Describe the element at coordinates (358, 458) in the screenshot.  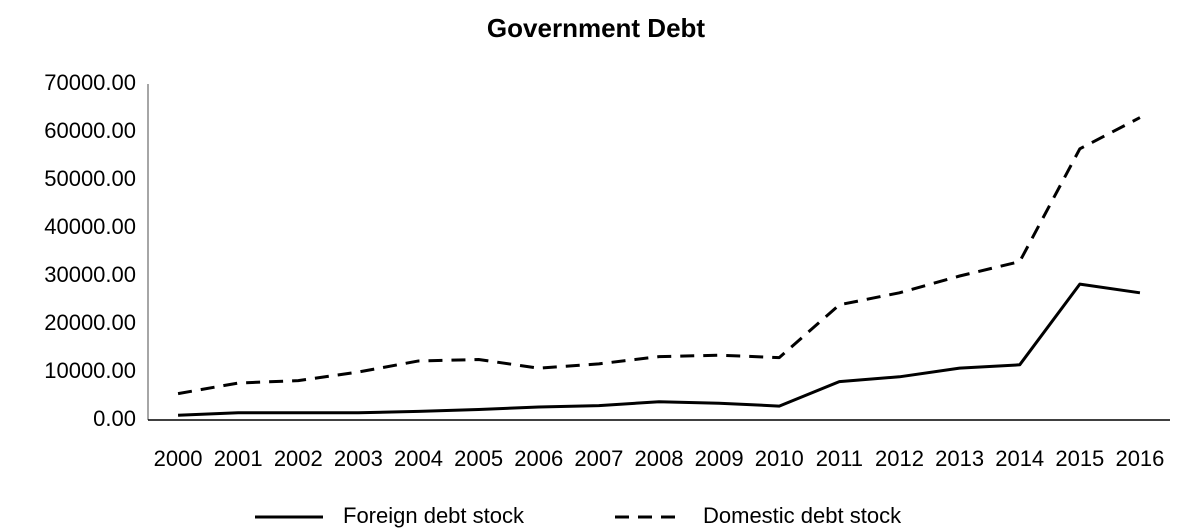
I see `x-tick-label: 2003` at that location.